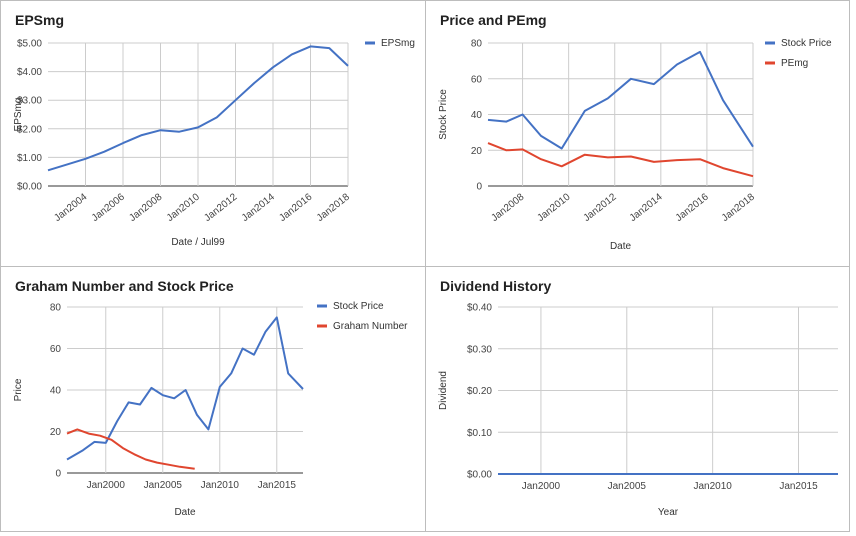 This screenshot has width=856, height=536. Describe the element at coordinates (493, 20) in the screenshot. I see `chart-title: Price and PEmg` at that location.